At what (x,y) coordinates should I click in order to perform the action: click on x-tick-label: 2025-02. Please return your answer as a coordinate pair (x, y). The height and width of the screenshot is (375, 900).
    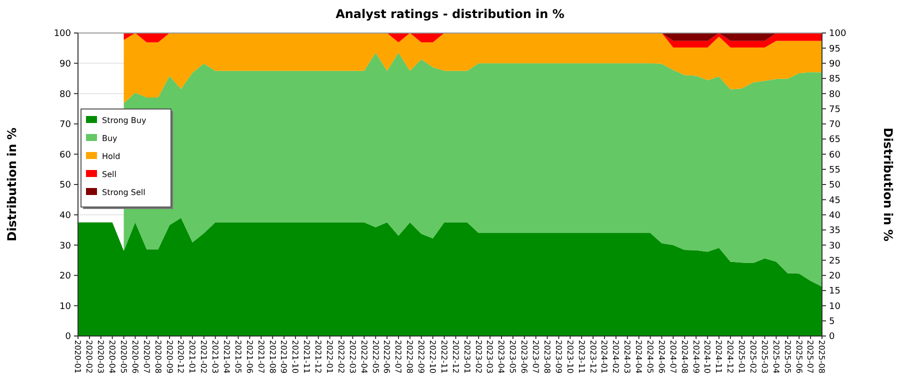
    Looking at the image, I should click on (753, 357).